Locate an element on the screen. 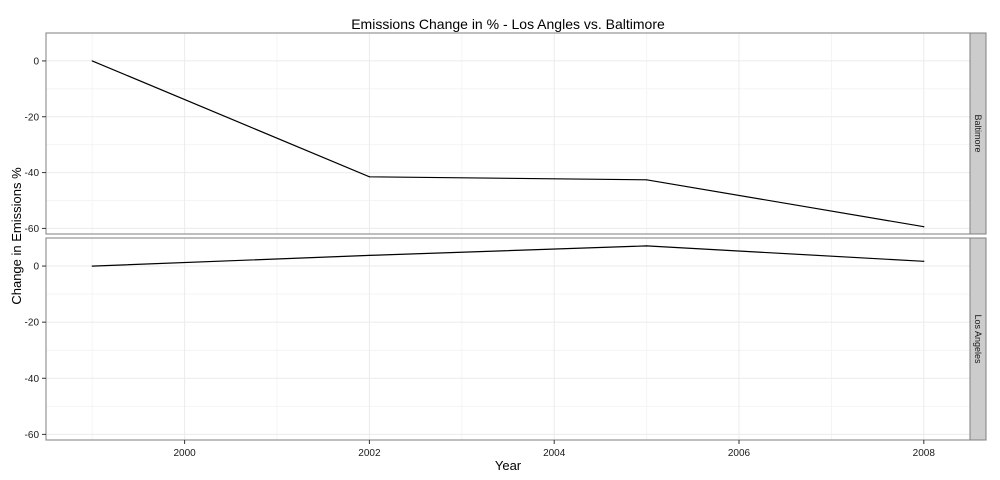  facet-strip-label: Baltimore is located at coordinates (978, 133).